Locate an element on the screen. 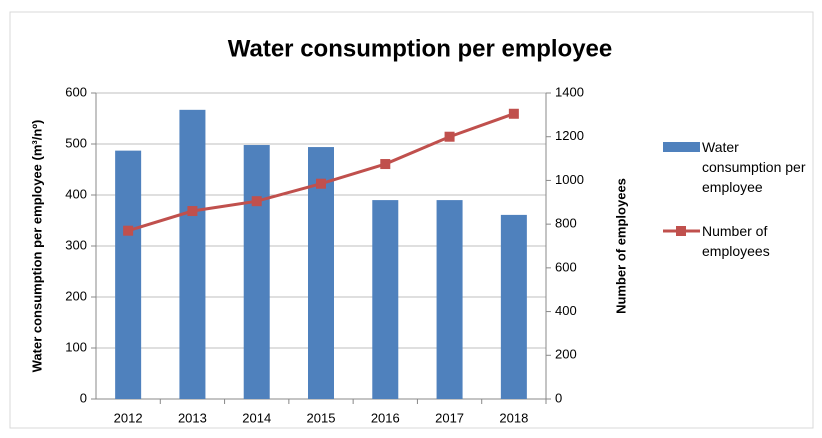 The height and width of the screenshot is (438, 822). y-tick-label: 0 is located at coordinates (83, 397).